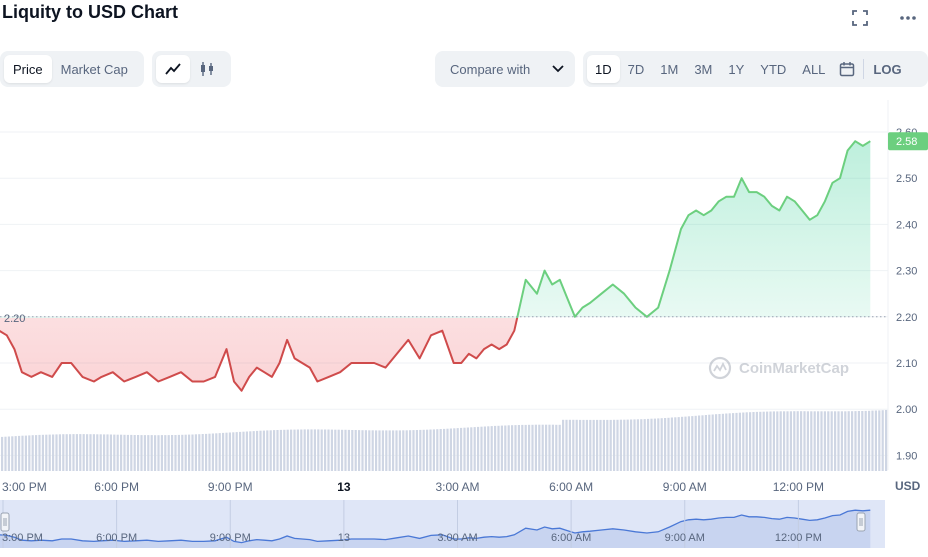 This screenshot has height=557, width=928. I want to click on navigator-handle-right, so click(861, 522).